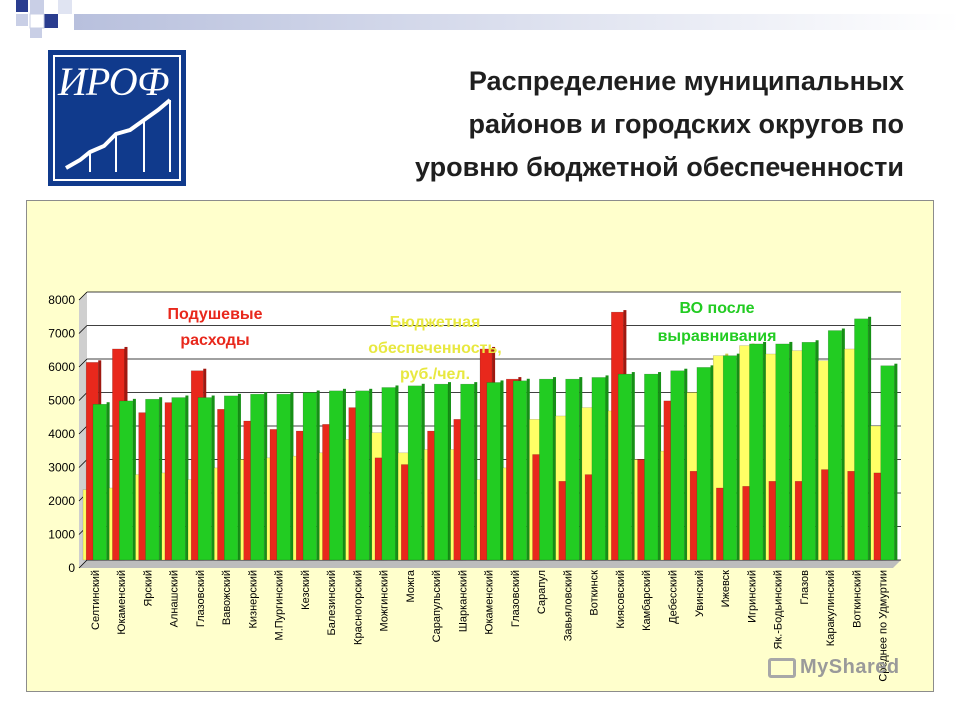 This screenshot has width=960, height=720. What do you see at coordinates (490, 564) in the screenshot?
I see `plot-floor` at bounding box center [490, 564].